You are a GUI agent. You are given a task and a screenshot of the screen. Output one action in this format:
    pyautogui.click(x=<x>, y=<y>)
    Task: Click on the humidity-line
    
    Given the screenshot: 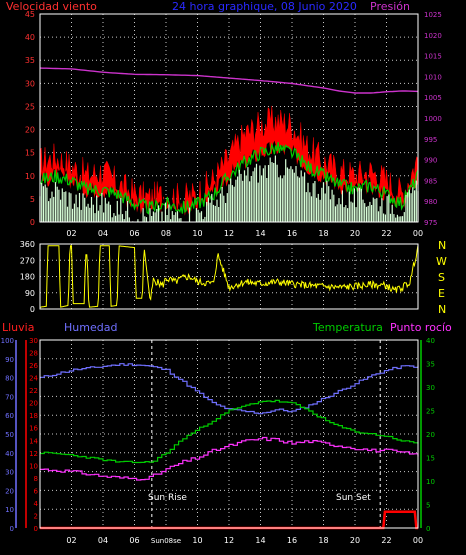 What is the action you would take?
    pyautogui.click(x=229, y=389)
    